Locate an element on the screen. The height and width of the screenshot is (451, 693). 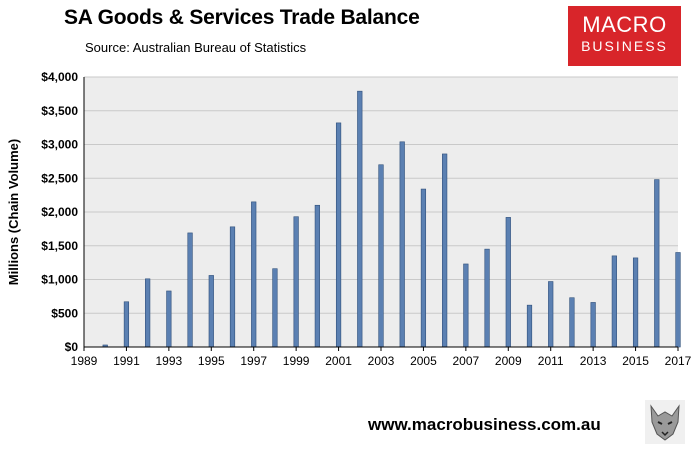
y-tick-label: $3,000 is located at coordinates (59, 145).